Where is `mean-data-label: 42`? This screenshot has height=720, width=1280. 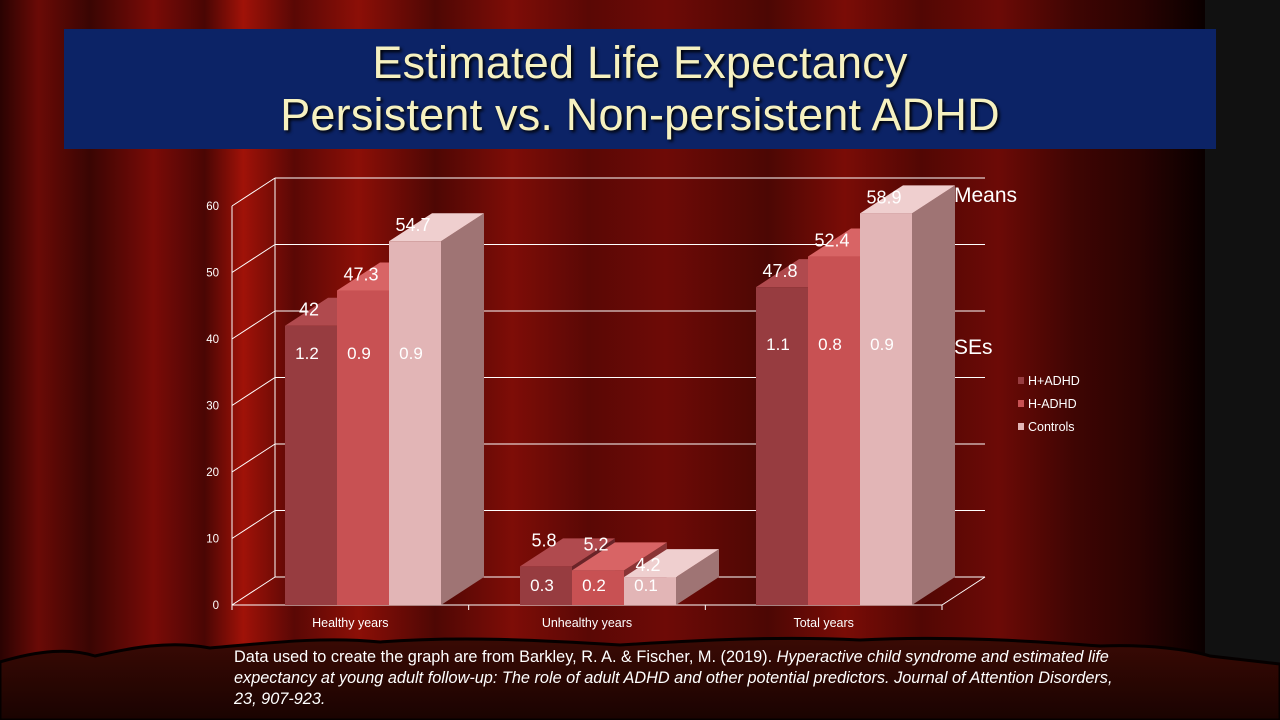 mean-data-label: 42 is located at coordinates (309, 310).